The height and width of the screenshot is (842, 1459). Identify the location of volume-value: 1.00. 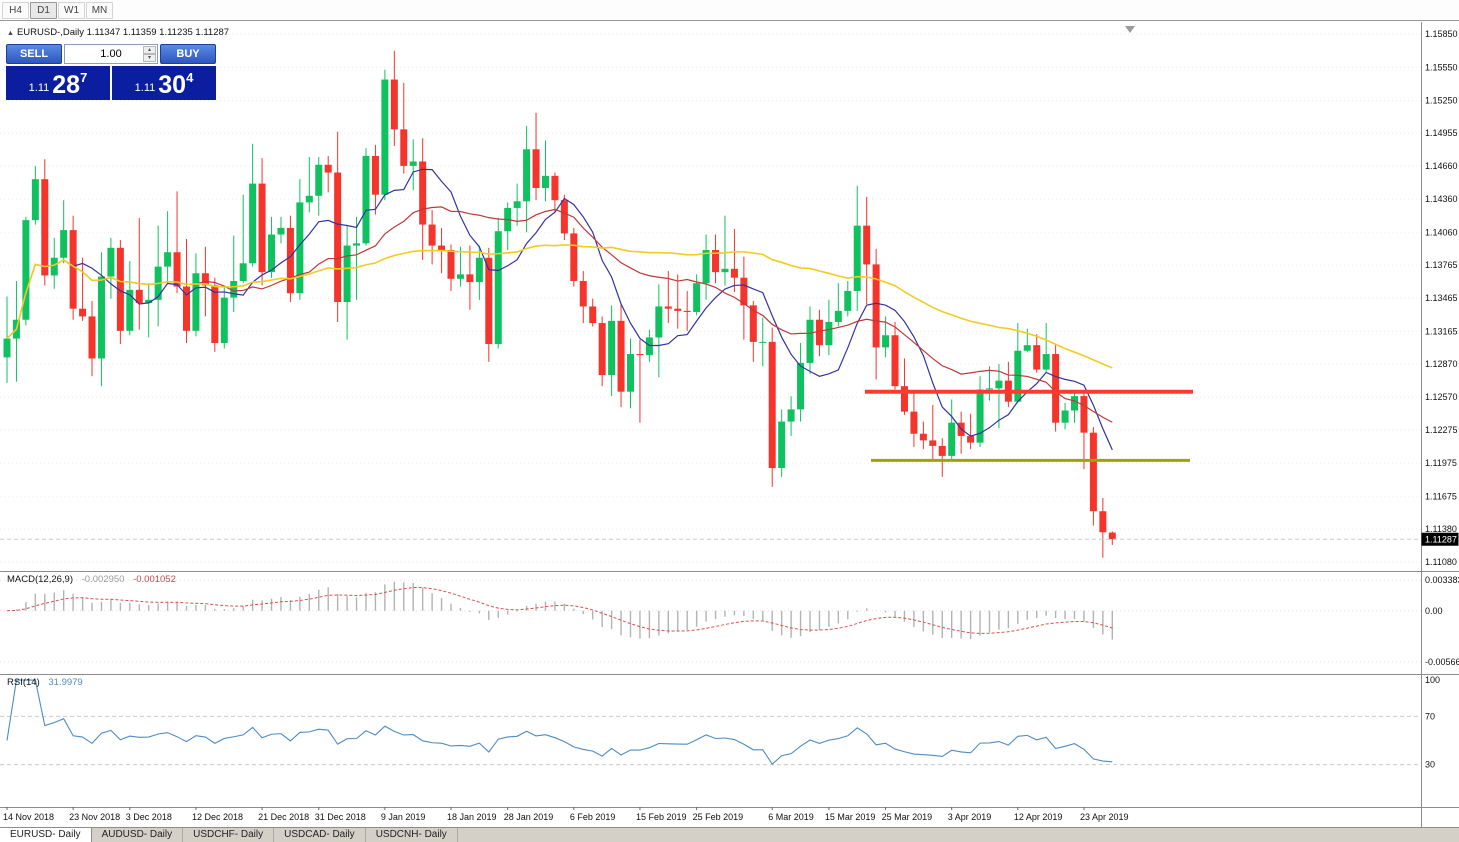
(111, 54).